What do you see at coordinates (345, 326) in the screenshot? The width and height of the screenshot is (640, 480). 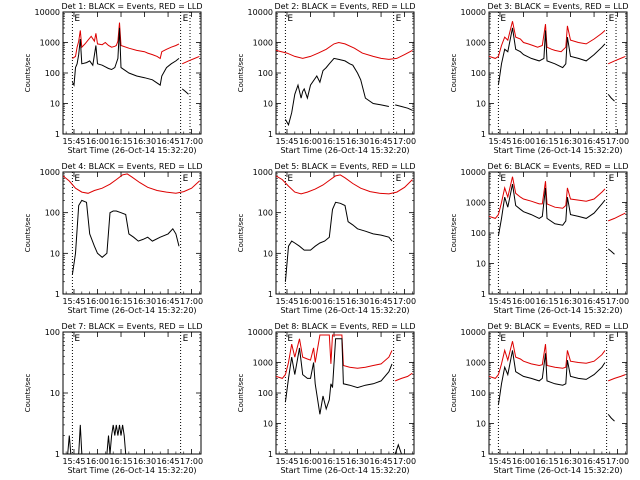 I see `chart-title: Det 8: BLACK = Events, RED = LLD` at bounding box center [345, 326].